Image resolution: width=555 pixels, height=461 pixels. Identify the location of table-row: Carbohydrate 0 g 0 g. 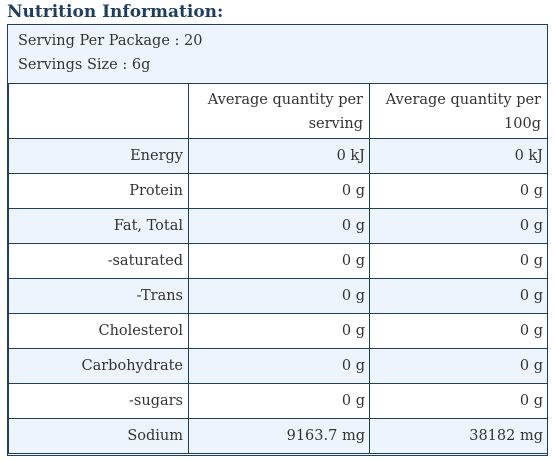
(278, 366).